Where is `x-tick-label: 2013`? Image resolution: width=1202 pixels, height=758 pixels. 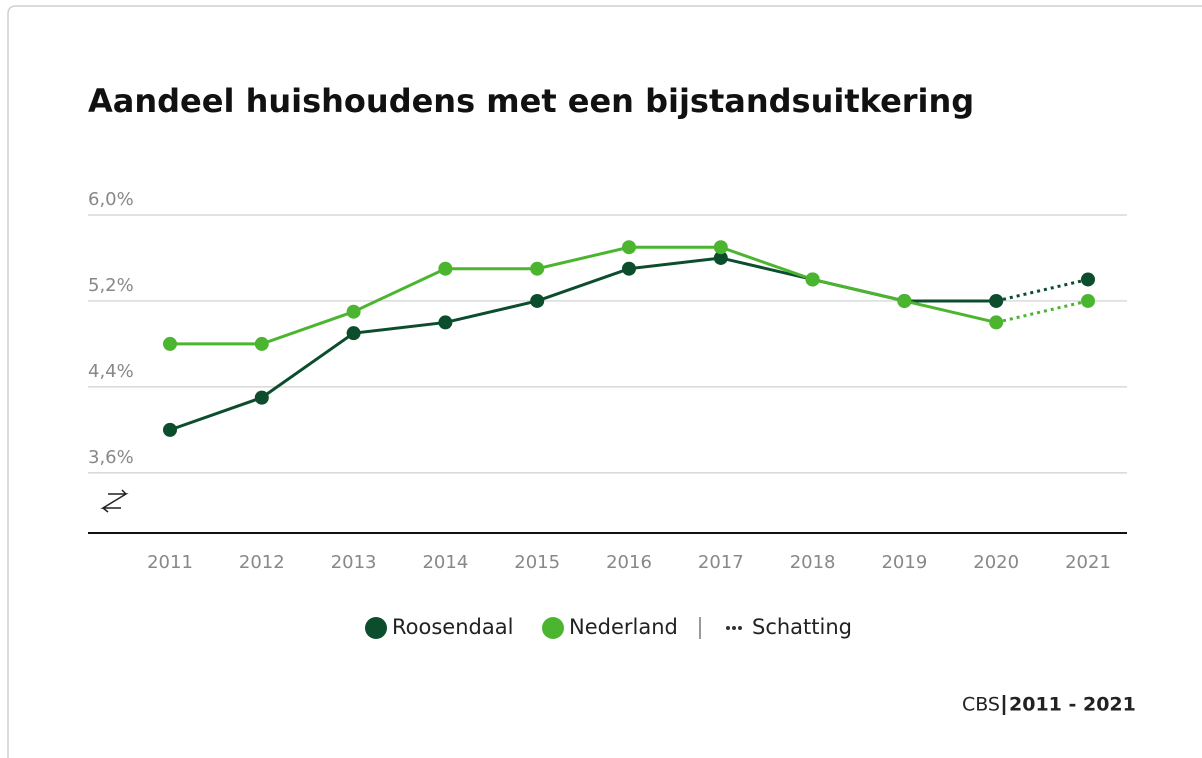 x-tick-label: 2013 is located at coordinates (354, 562).